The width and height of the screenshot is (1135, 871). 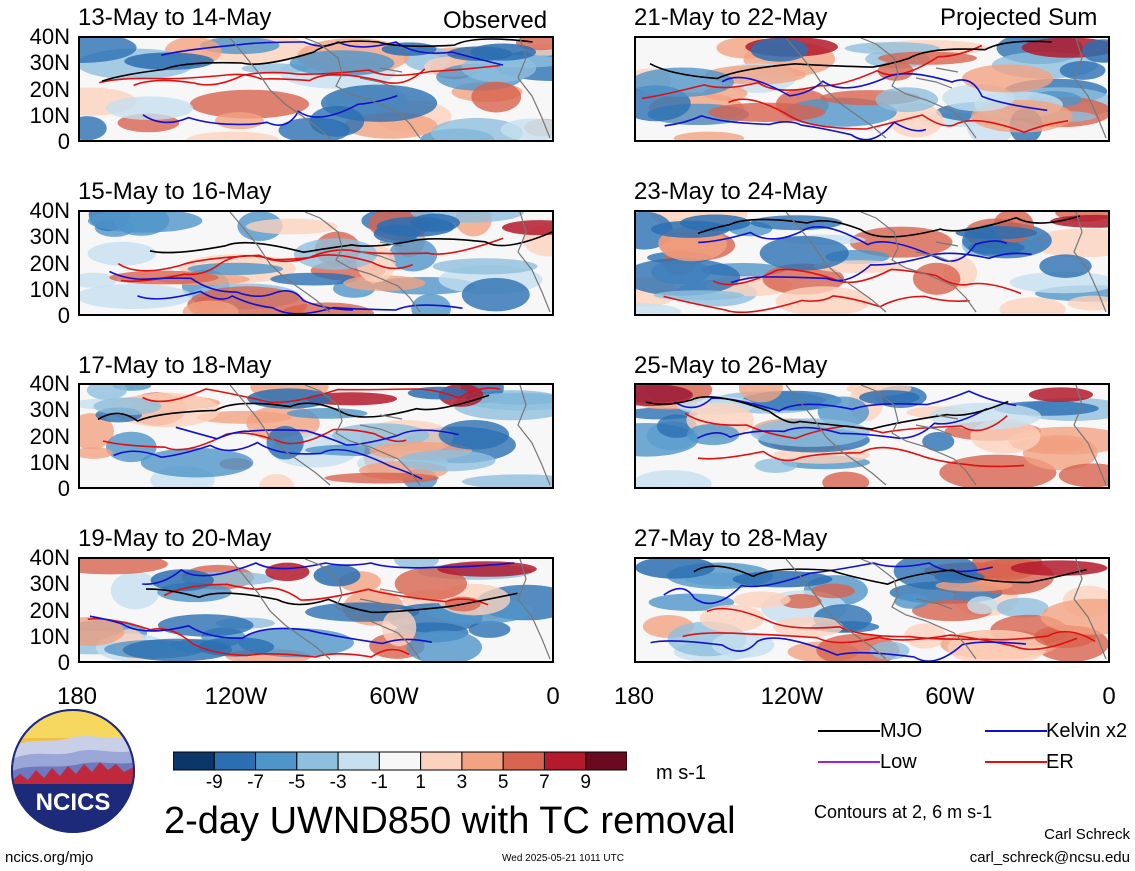 I want to click on lon-label-180-right: 180, so click(x=634, y=696).